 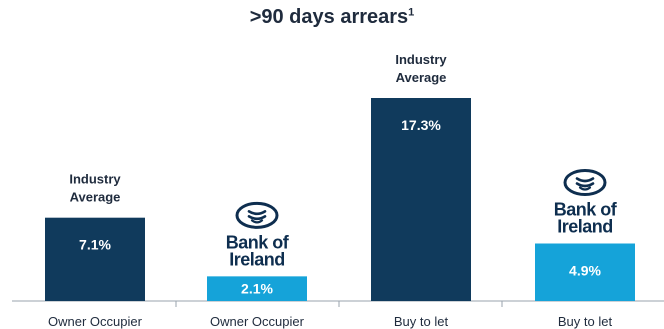 I want to click on chart-title-text: >90 days arrears, so click(x=329, y=17).